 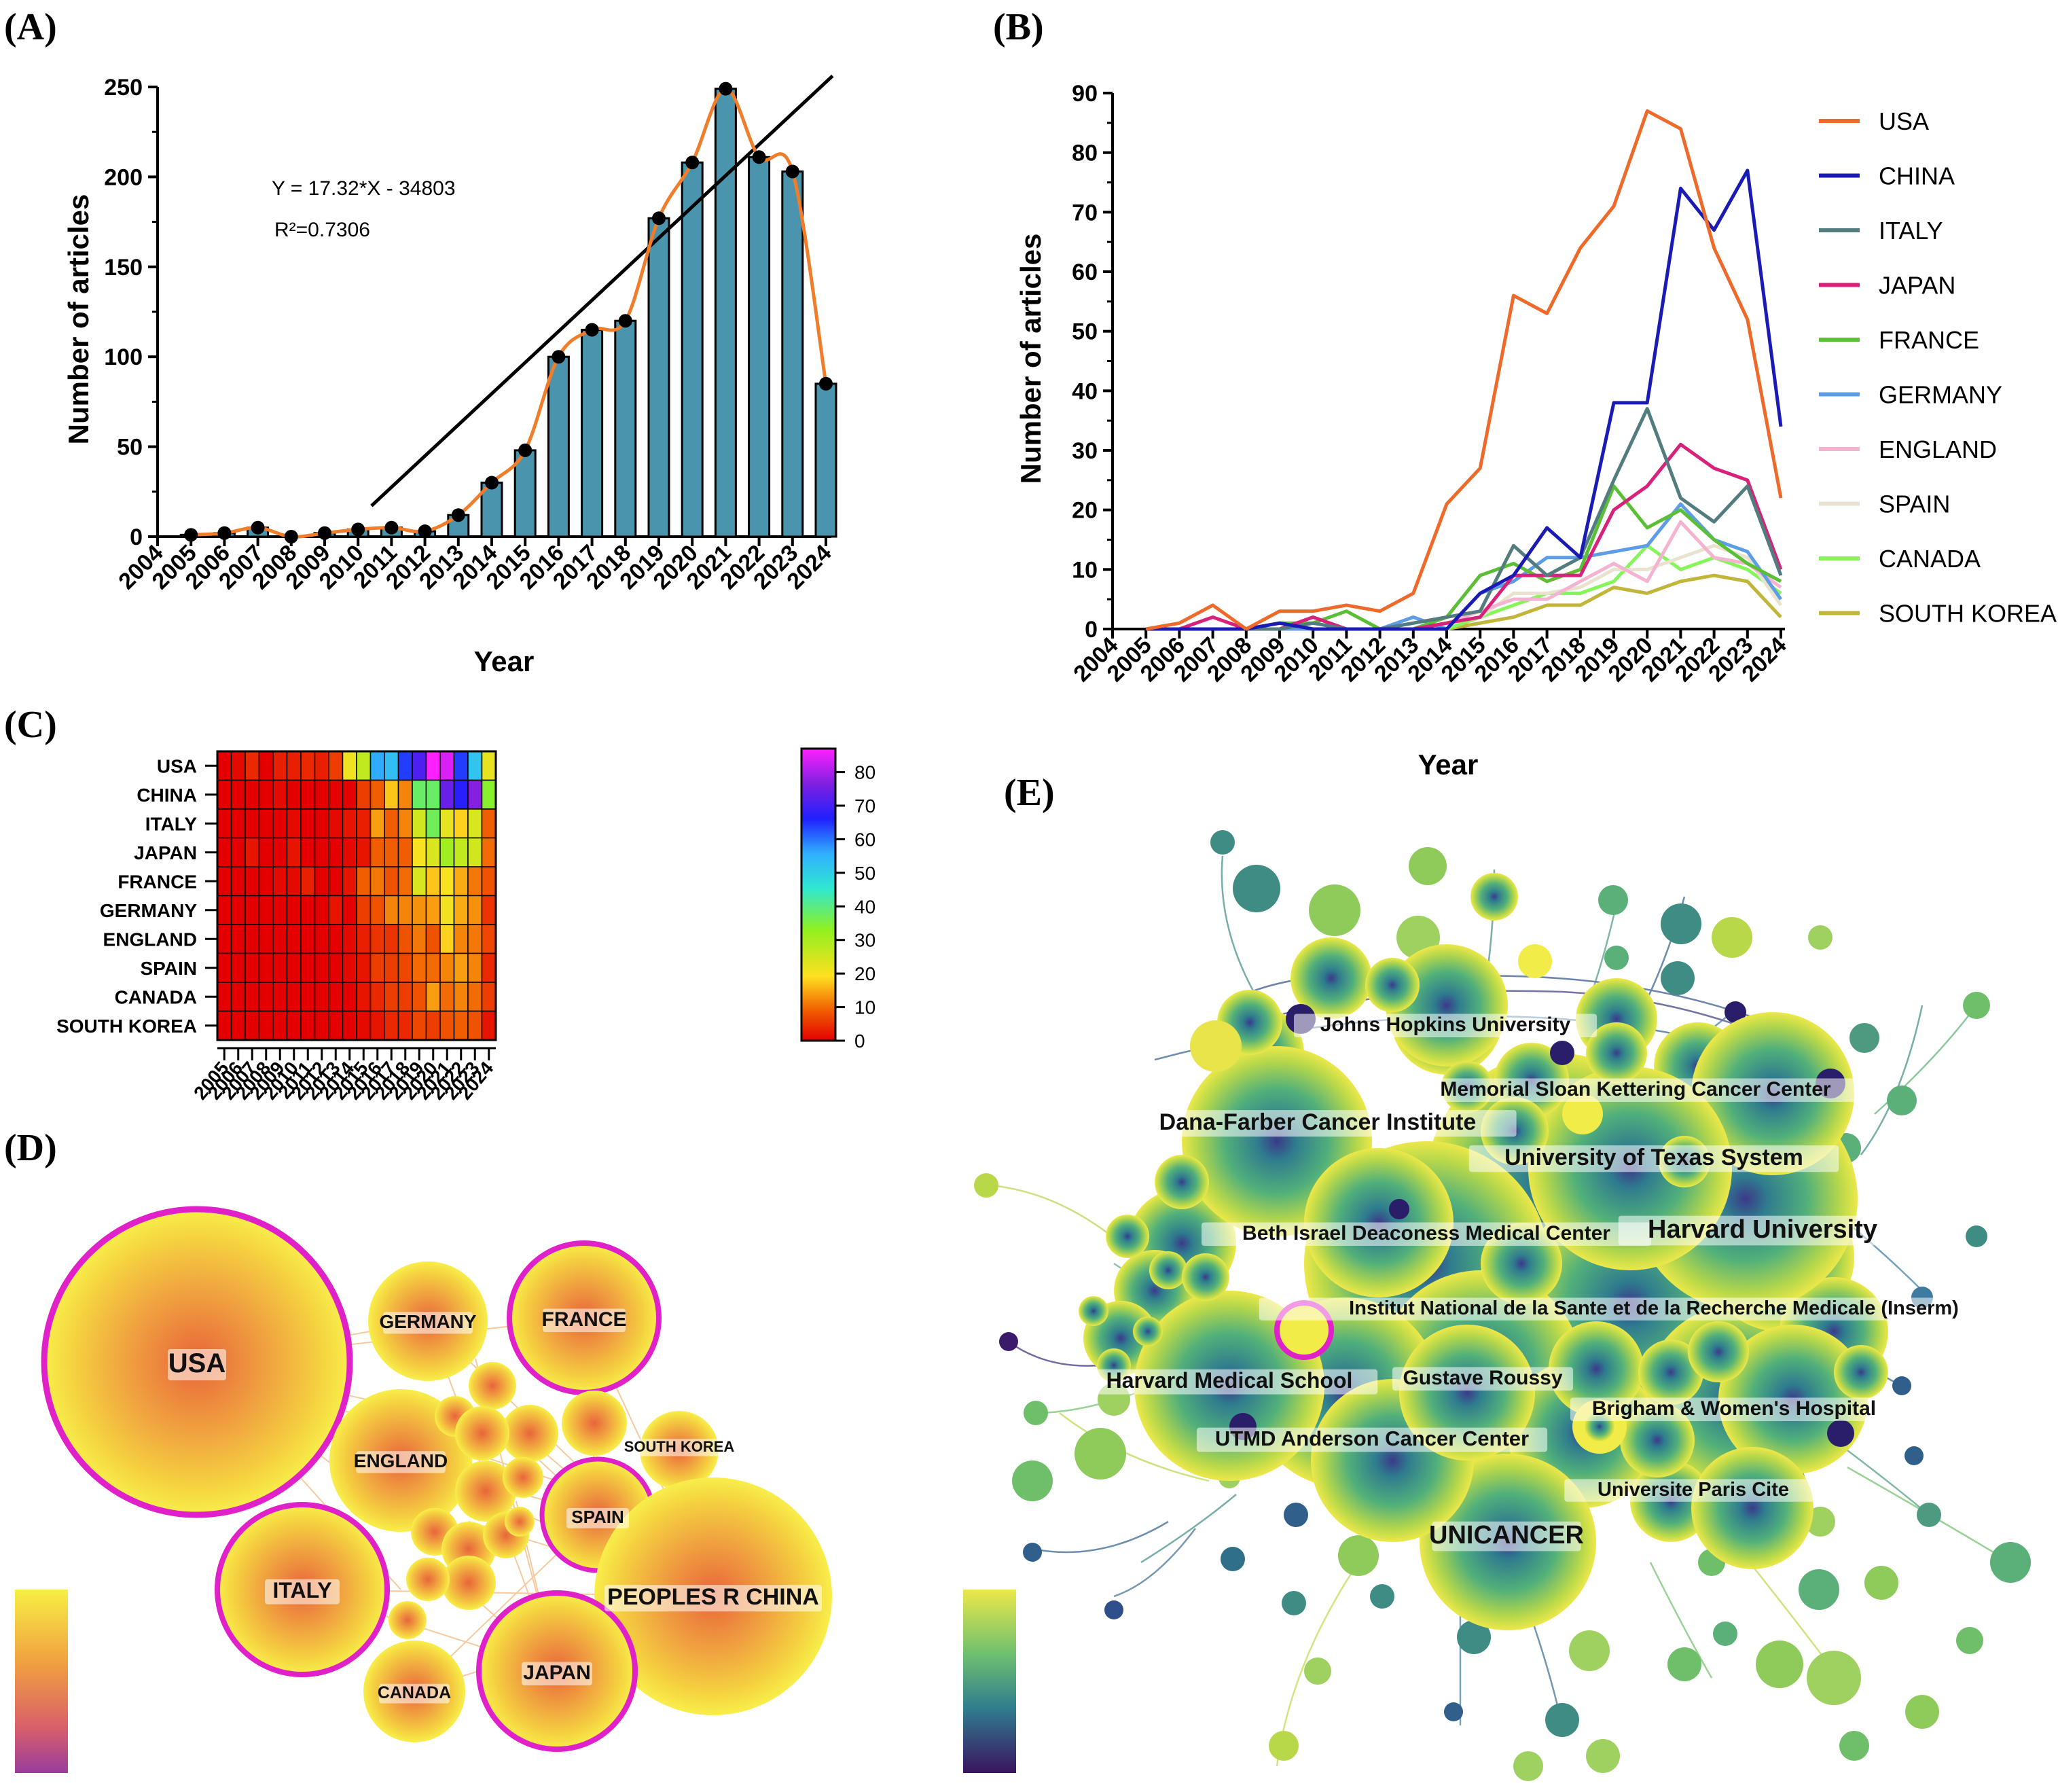 What do you see at coordinates (659, 218) in the screenshot?
I see `point-2019` at bounding box center [659, 218].